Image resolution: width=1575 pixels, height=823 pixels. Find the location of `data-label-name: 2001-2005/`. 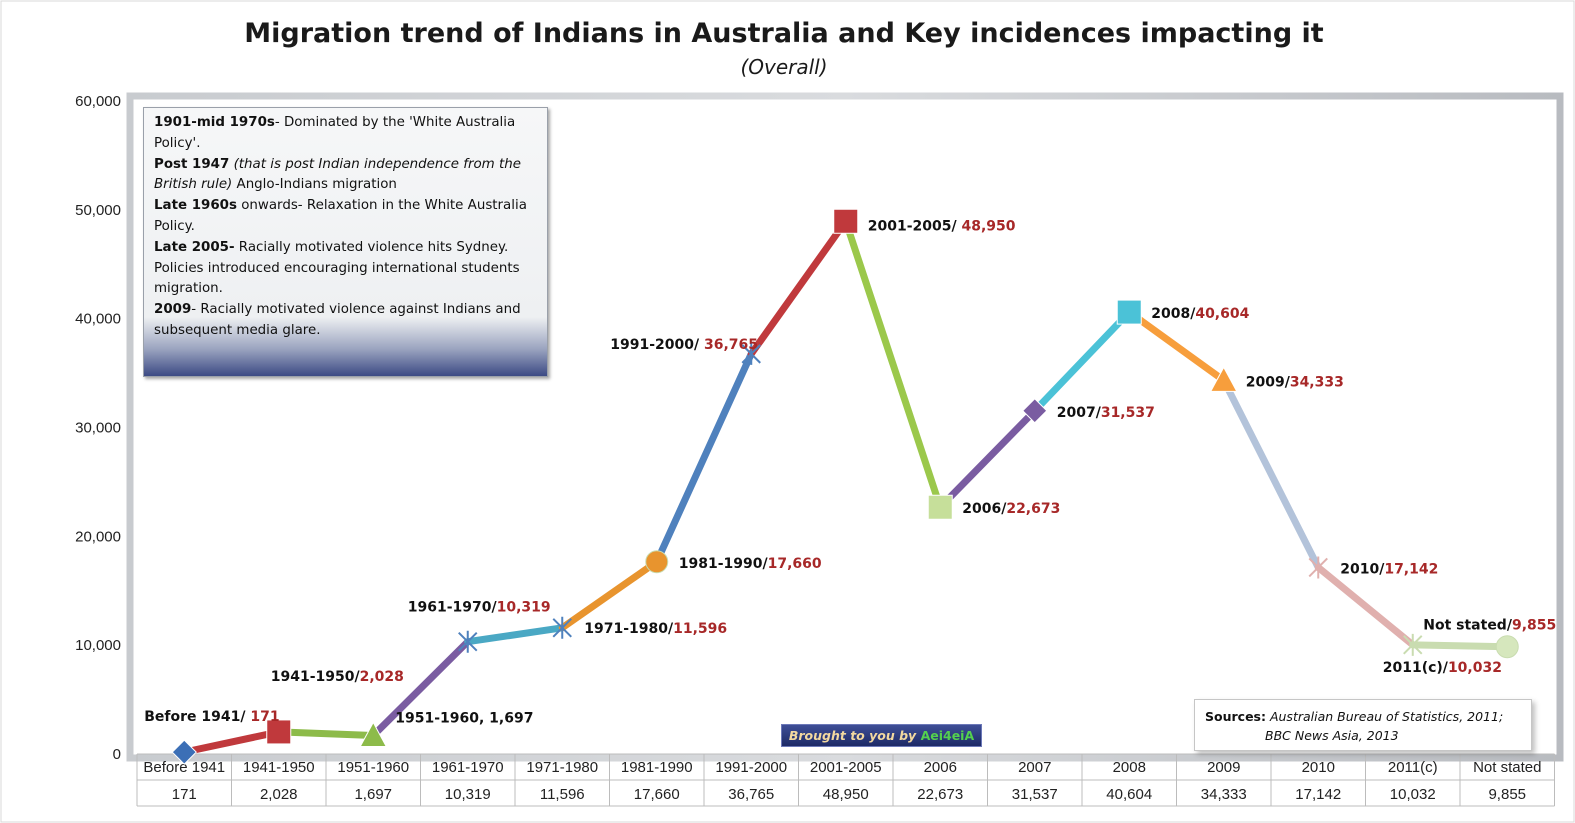

data-label-name: 2001-2005/ is located at coordinates (915, 226).